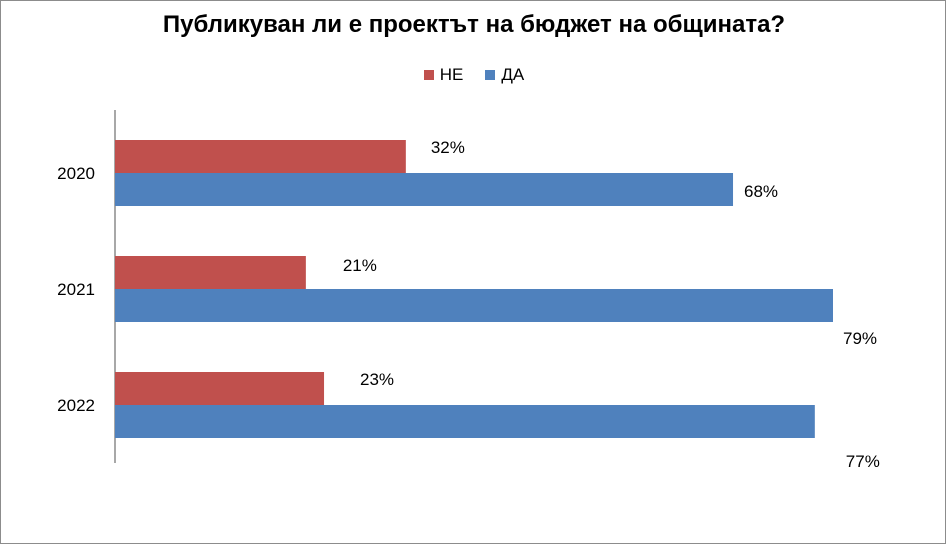  I want to click on legend-swatch-ne, so click(428, 75).